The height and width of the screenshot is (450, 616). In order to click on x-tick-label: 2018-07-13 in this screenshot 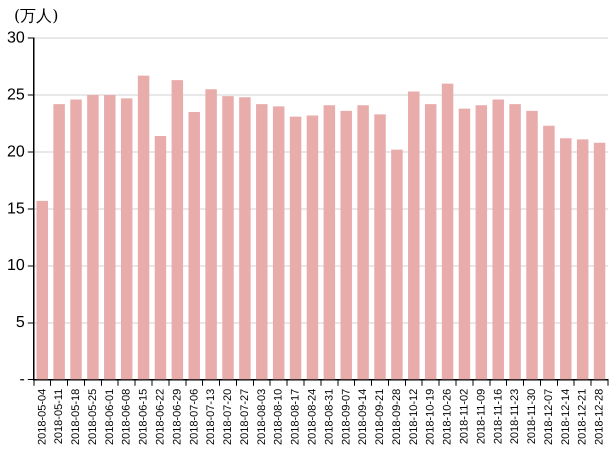, I will do `click(211, 417)`.